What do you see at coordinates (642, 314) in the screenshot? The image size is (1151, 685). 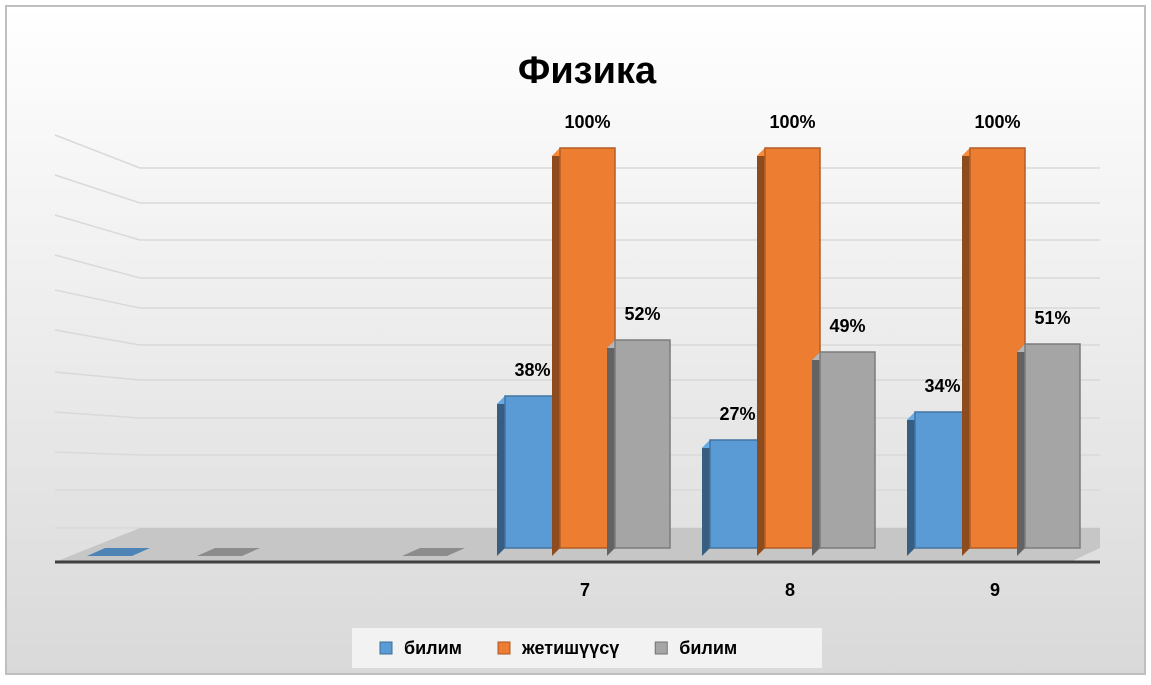 I see `data-label: 52%` at bounding box center [642, 314].